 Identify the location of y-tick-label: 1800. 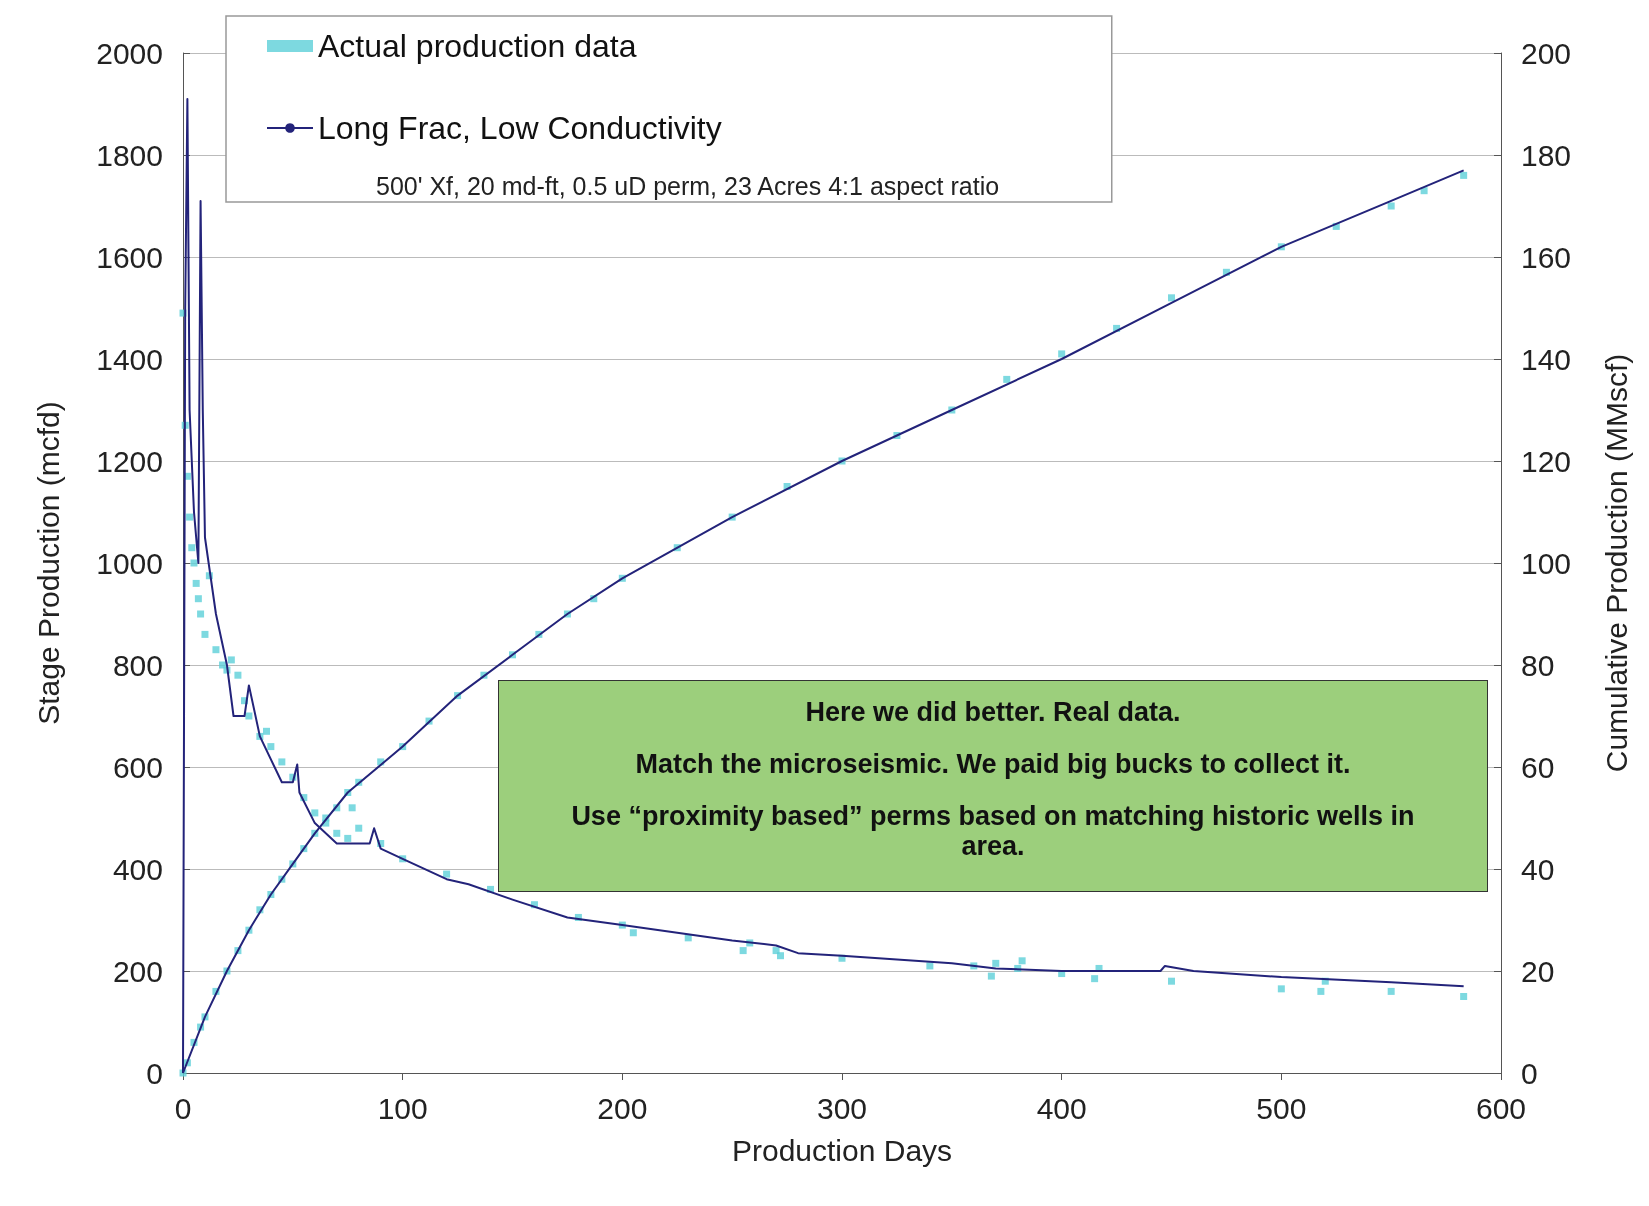
(129, 155).